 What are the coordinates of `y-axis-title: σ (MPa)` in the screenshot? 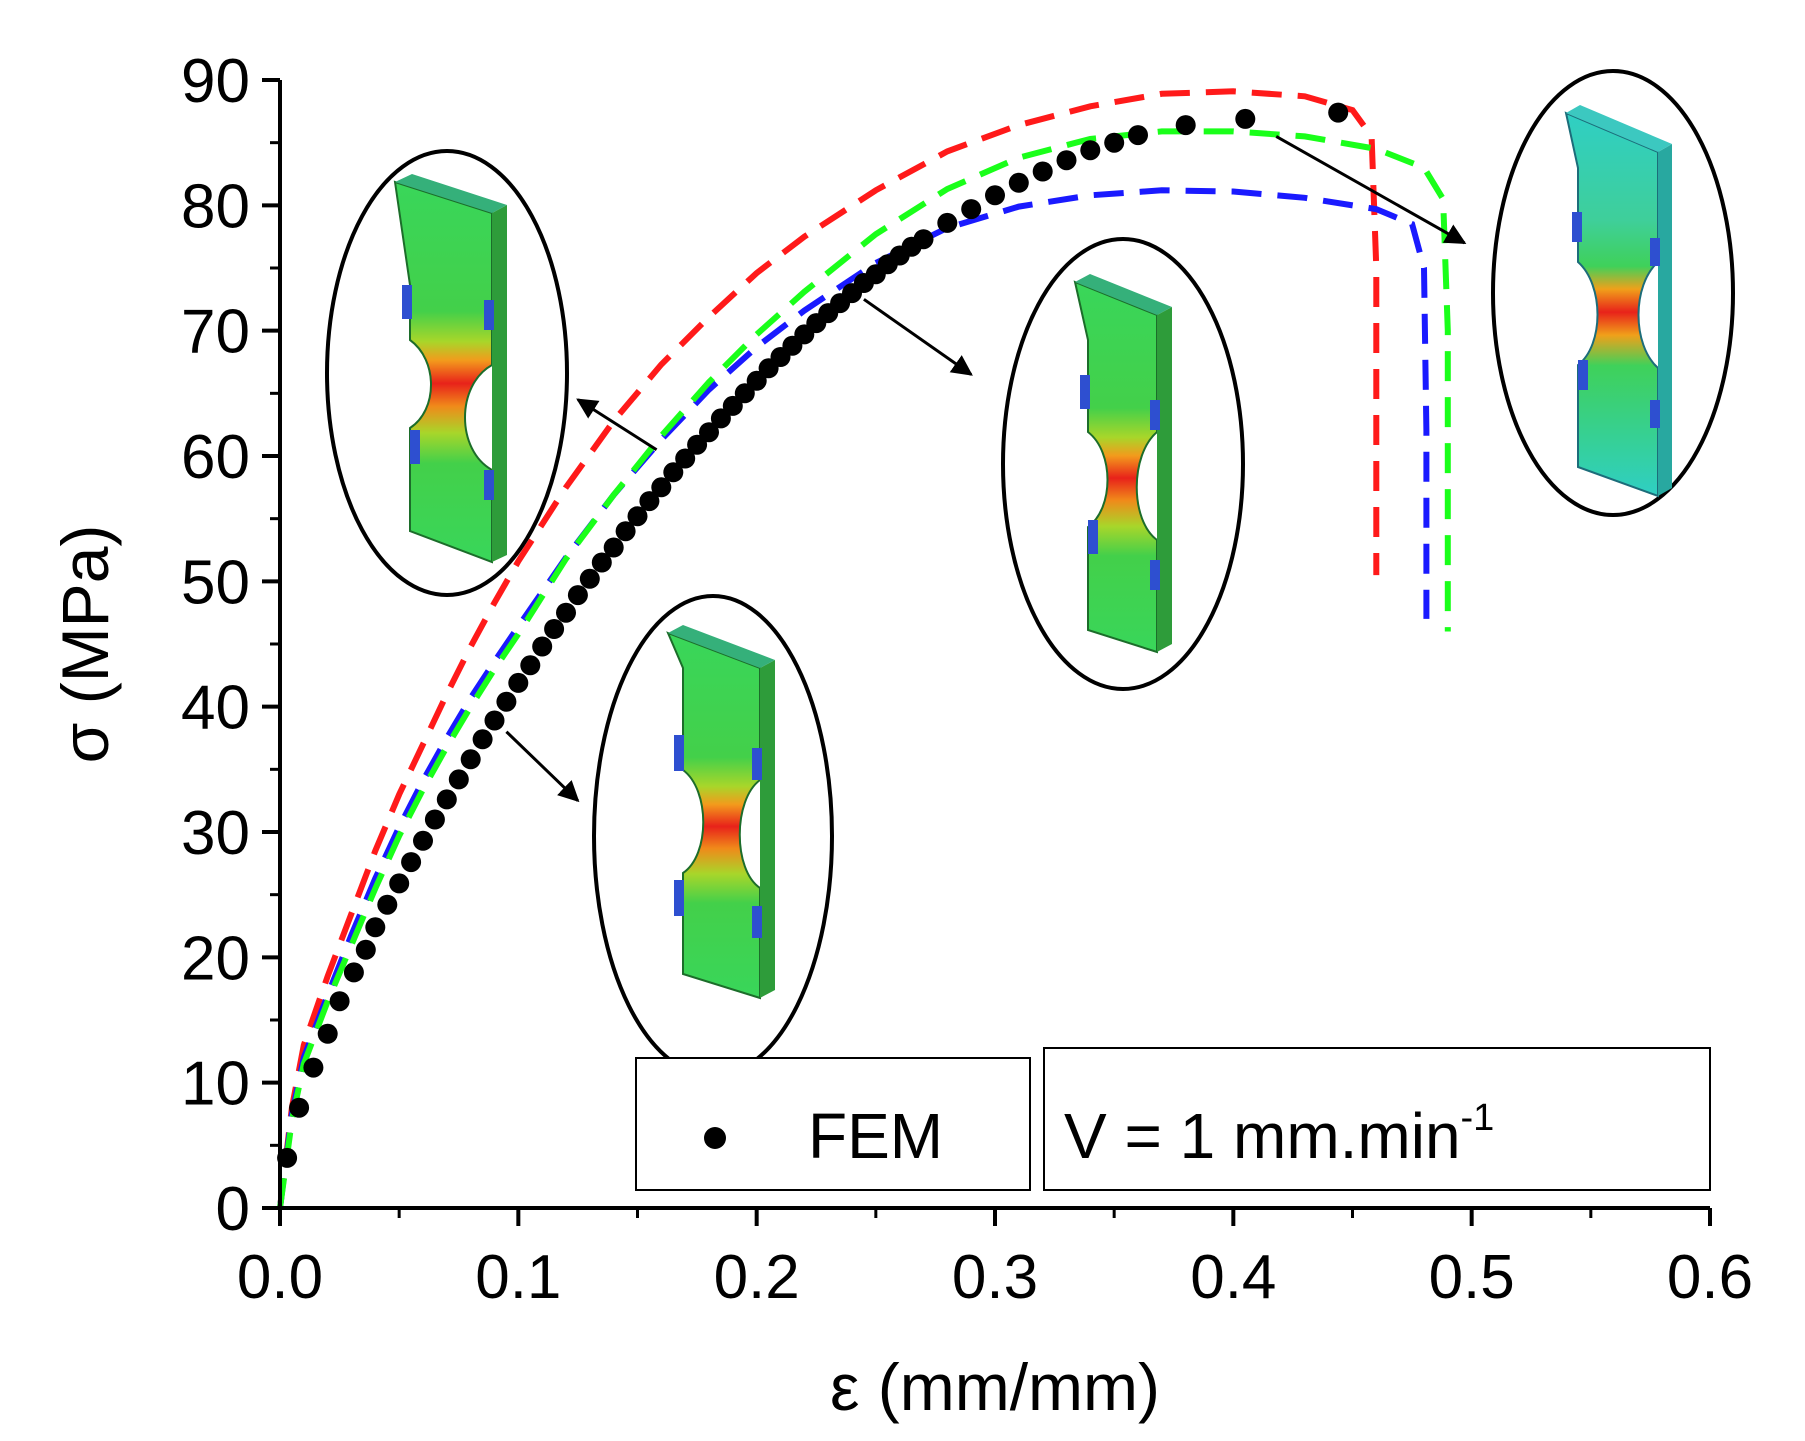 It's located at (85, 644).